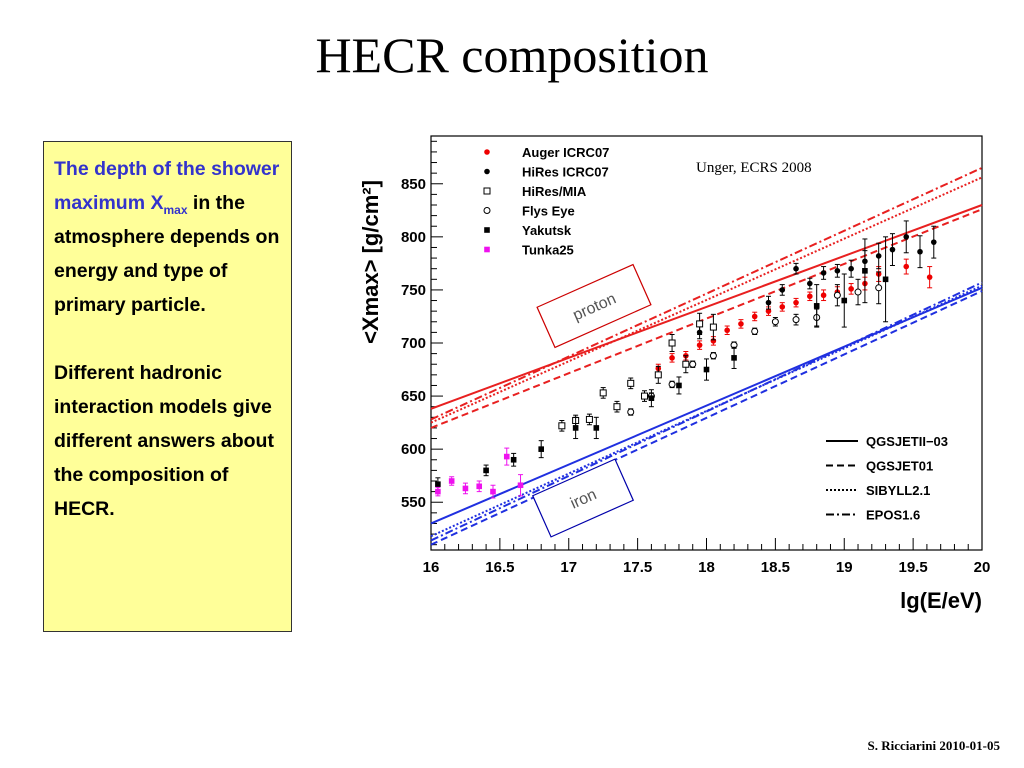 Image resolution: width=1024 pixels, height=768 pixels. Describe the element at coordinates (487, 210) in the screenshot. I see `legend-marker-flys-eye` at that location.